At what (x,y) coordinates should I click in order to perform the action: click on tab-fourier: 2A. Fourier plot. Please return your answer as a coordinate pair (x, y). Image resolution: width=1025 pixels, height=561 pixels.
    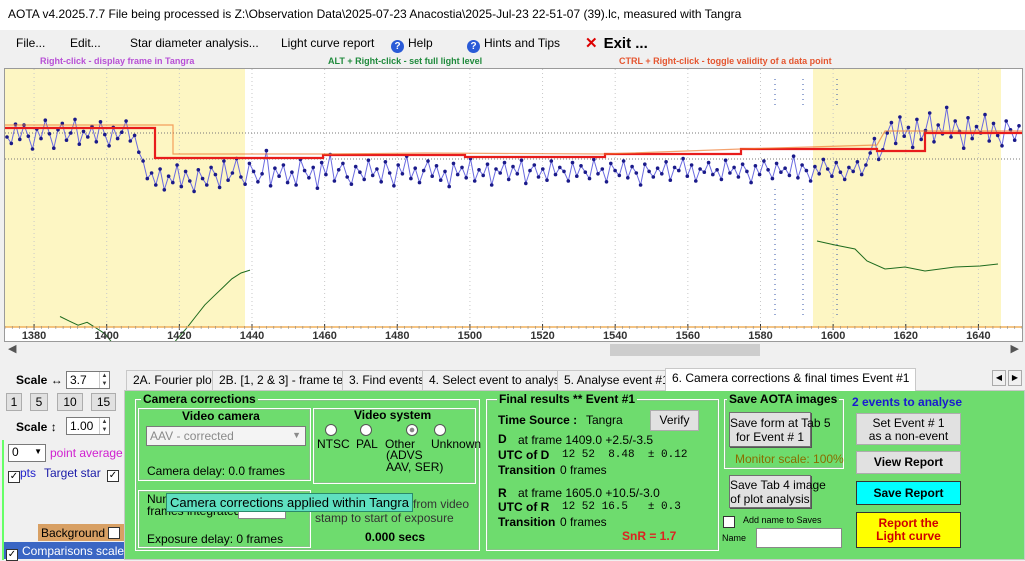
    Looking at the image, I should click on (174, 380).